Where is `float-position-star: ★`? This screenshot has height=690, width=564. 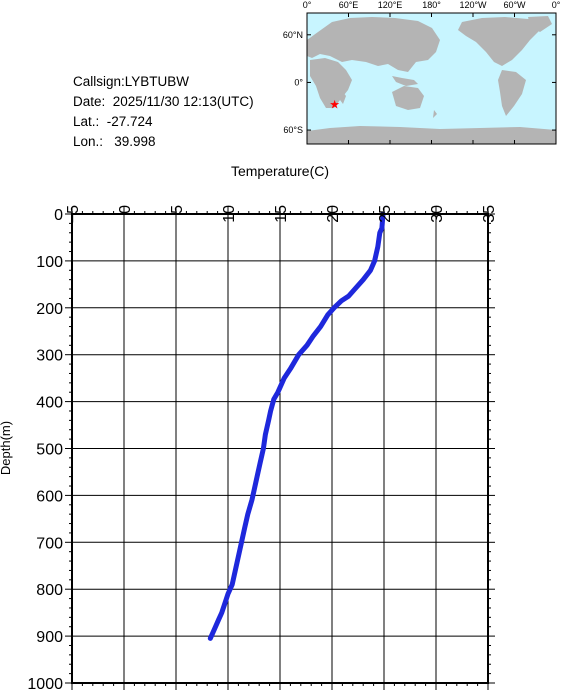
float-position-star: ★ is located at coordinates (334, 104).